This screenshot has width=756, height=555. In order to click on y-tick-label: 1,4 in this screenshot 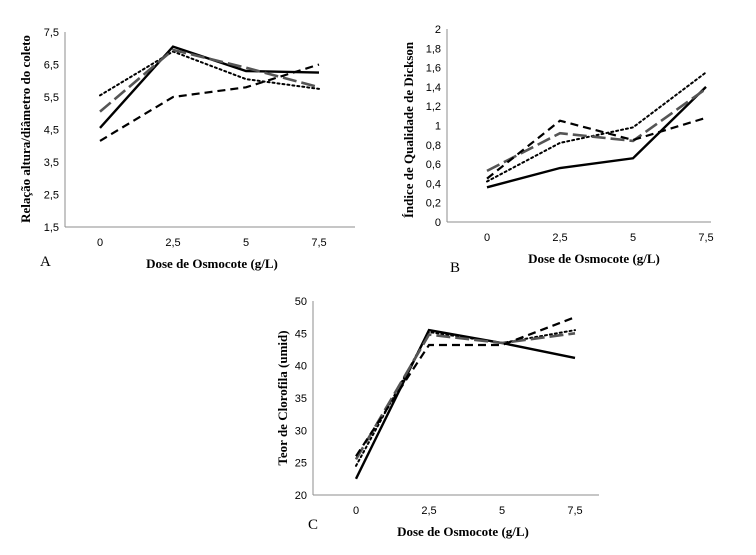, I will do `click(433, 88)`.